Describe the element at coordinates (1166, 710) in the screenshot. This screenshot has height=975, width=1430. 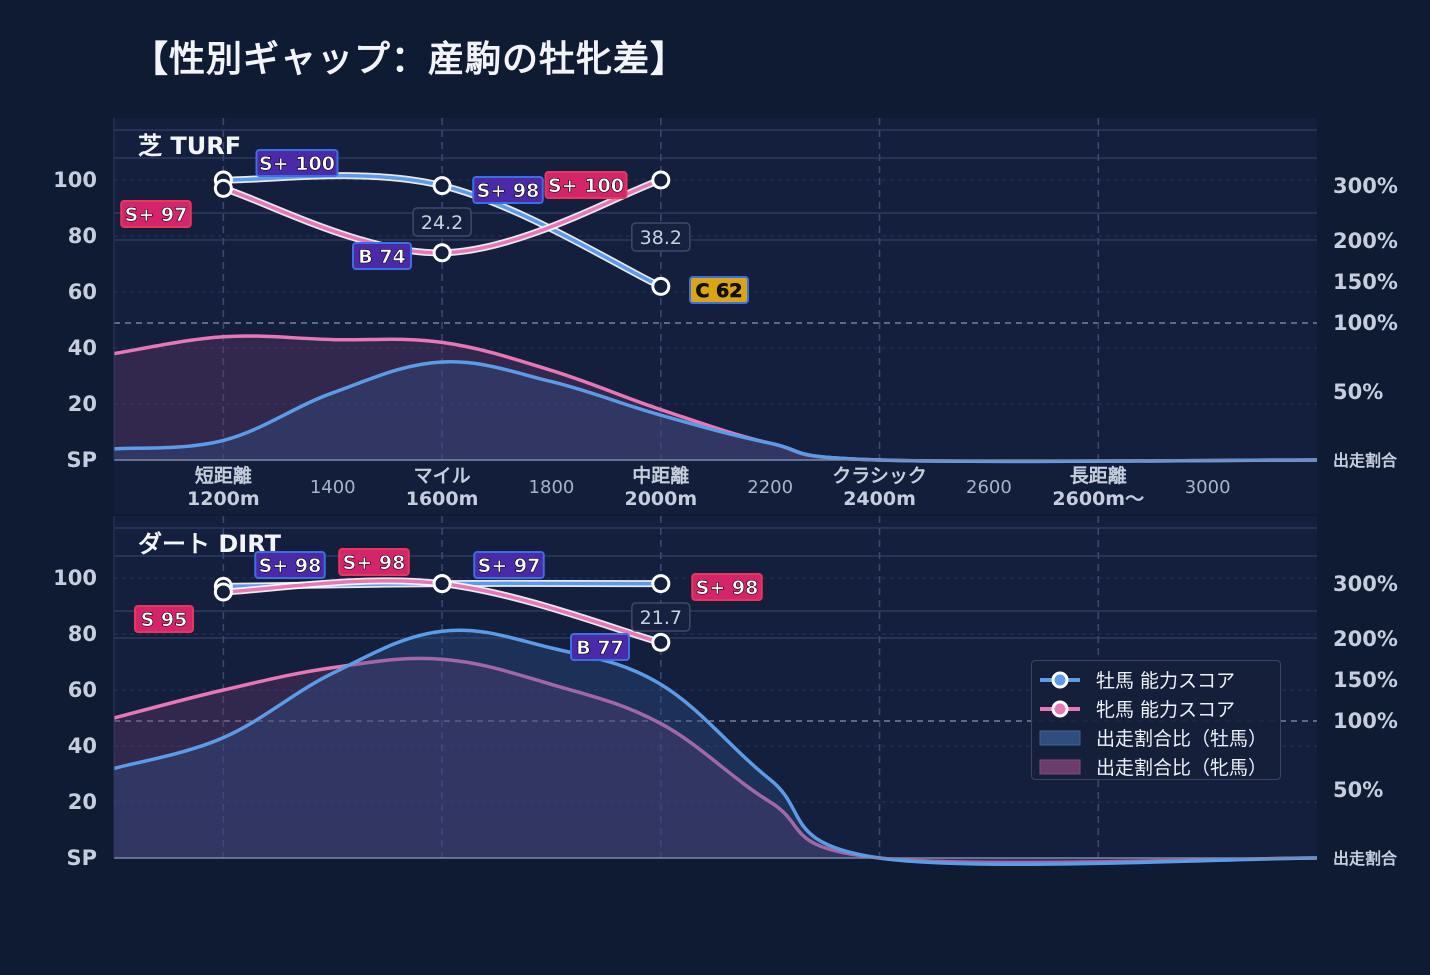
I see `legend-label: 牝馬 能力スコア` at that location.